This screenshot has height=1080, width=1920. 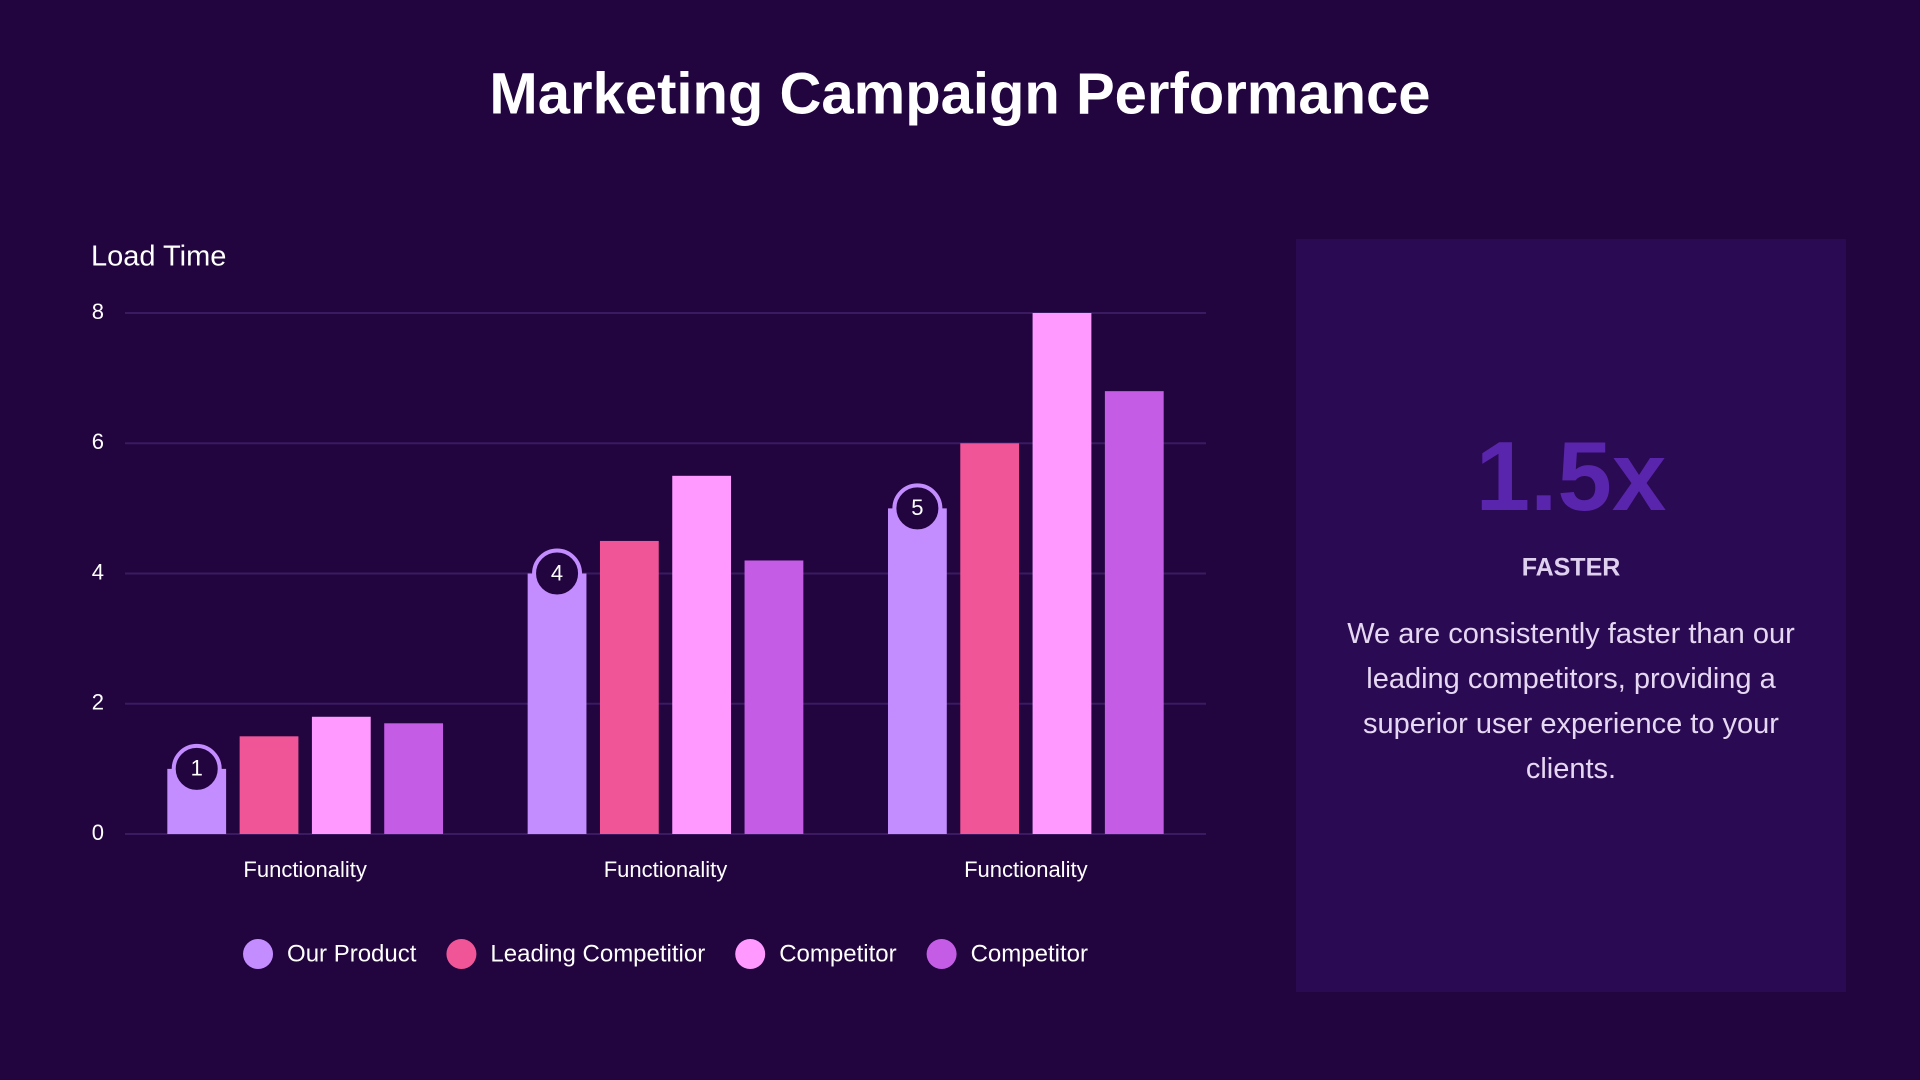 I want to click on y-tick-label: 2, so click(x=98, y=702).